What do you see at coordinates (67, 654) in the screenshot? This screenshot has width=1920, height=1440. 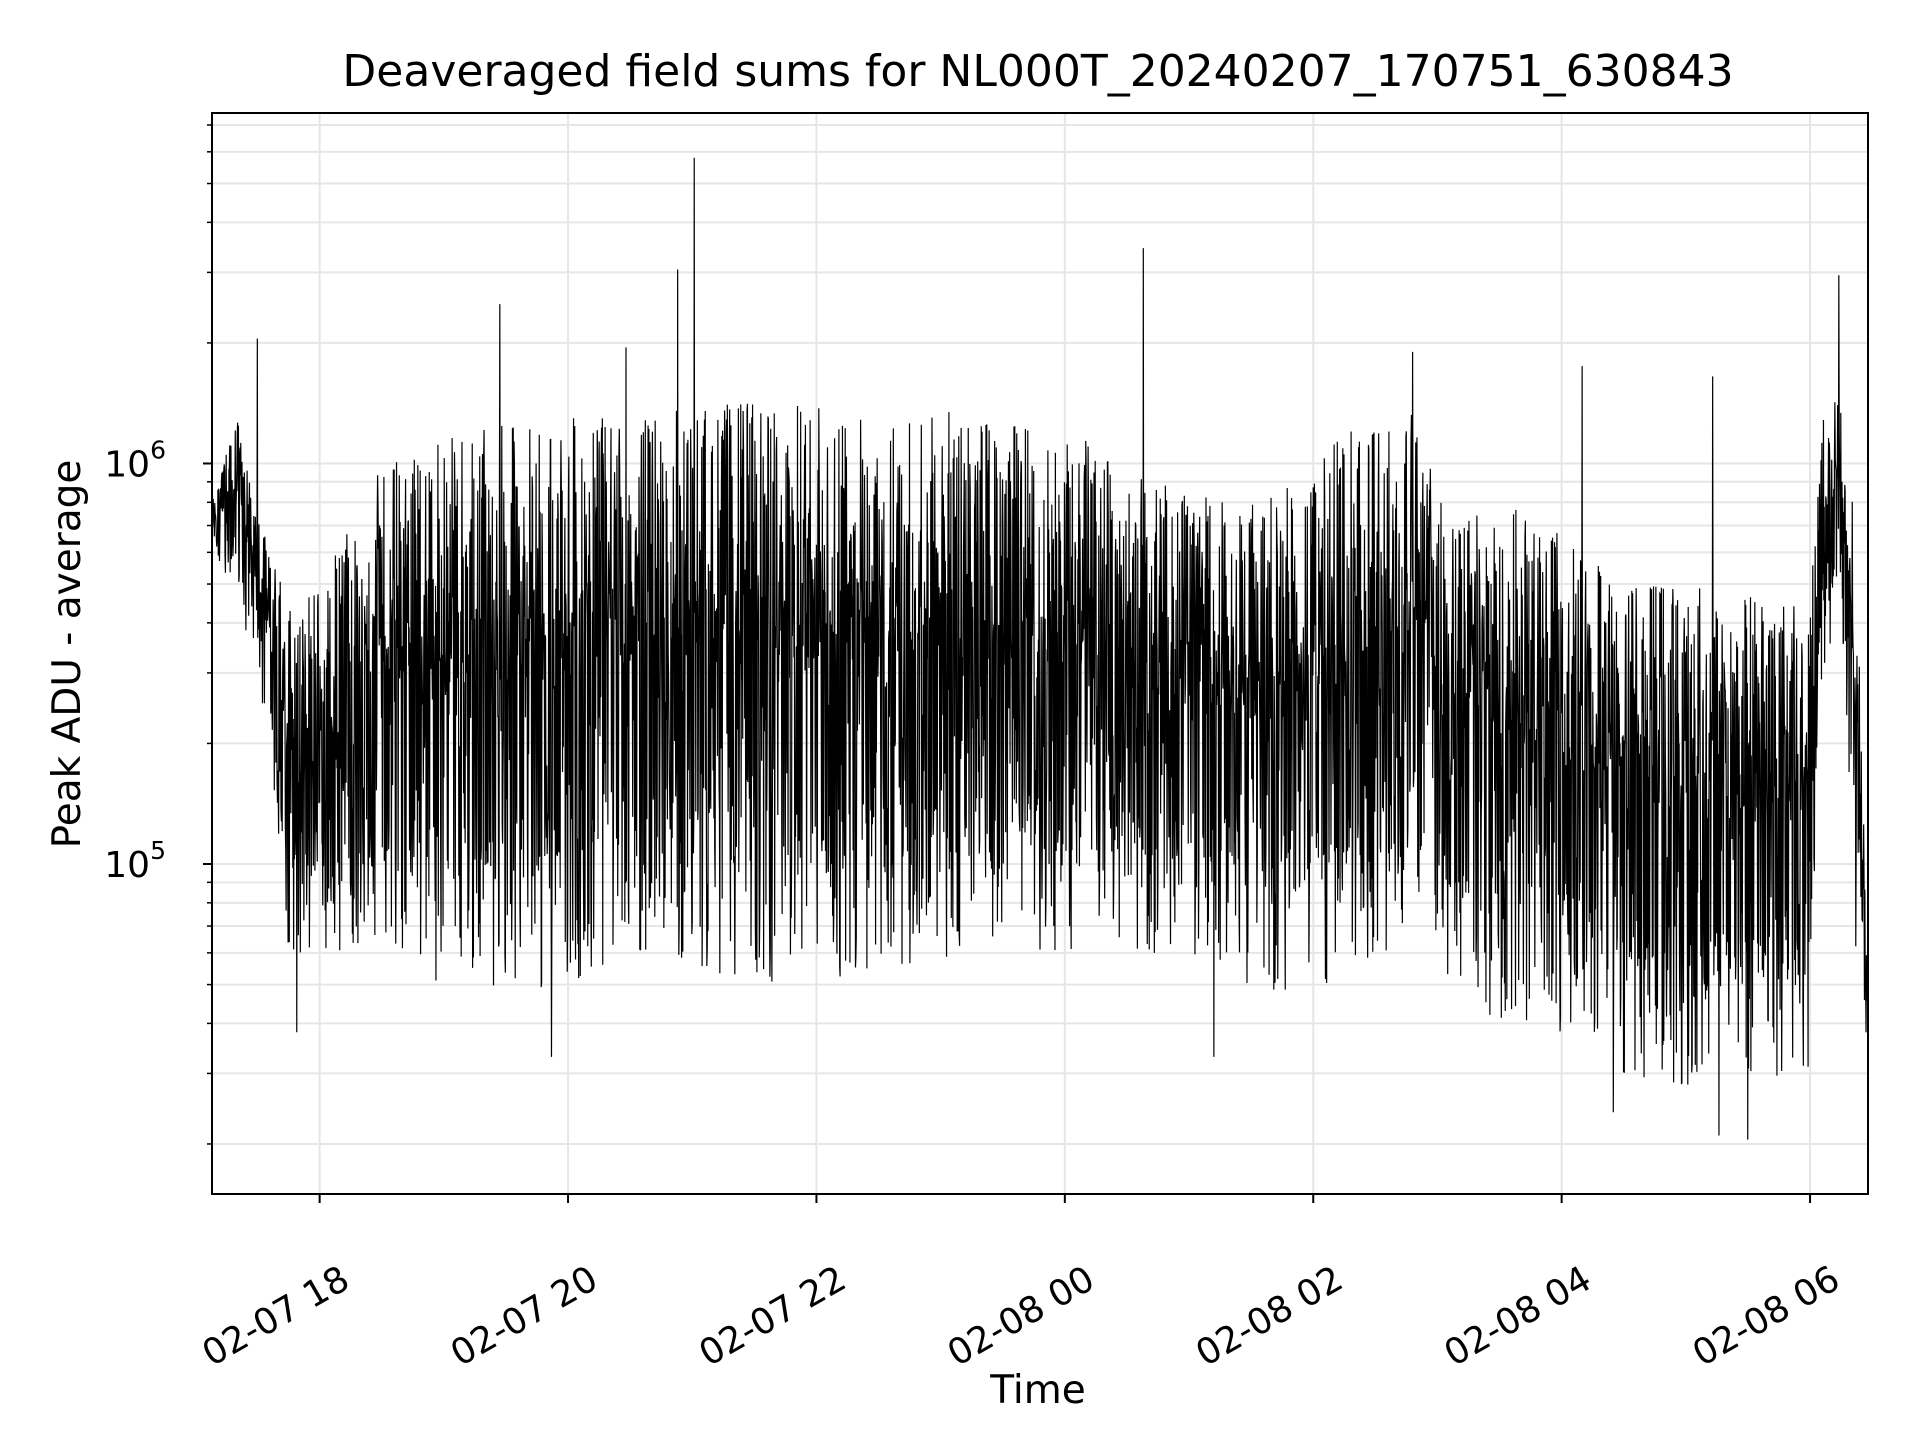 I see `y-axis-label: Peak ADU - average` at bounding box center [67, 654].